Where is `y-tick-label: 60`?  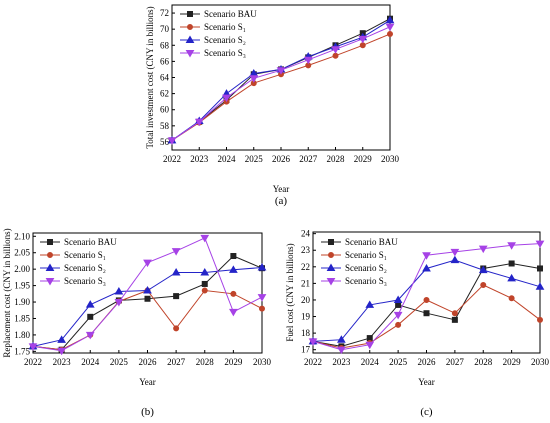 y-tick-label: 60 is located at coordinates (165, 110).